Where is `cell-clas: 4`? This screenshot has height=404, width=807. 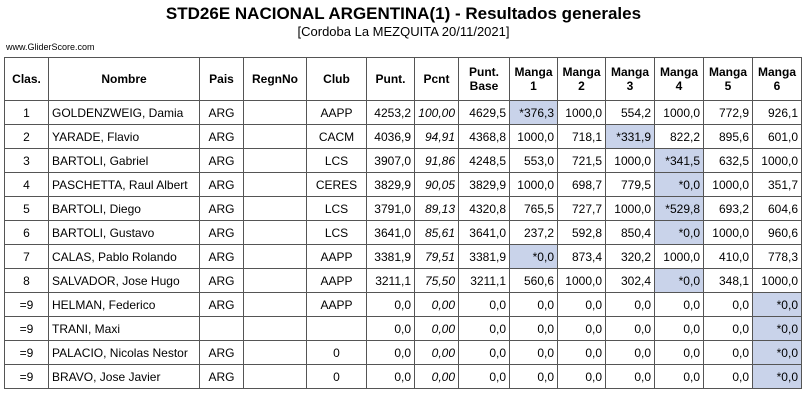
cell-clas: 4 is located at coordinates (26, 184).